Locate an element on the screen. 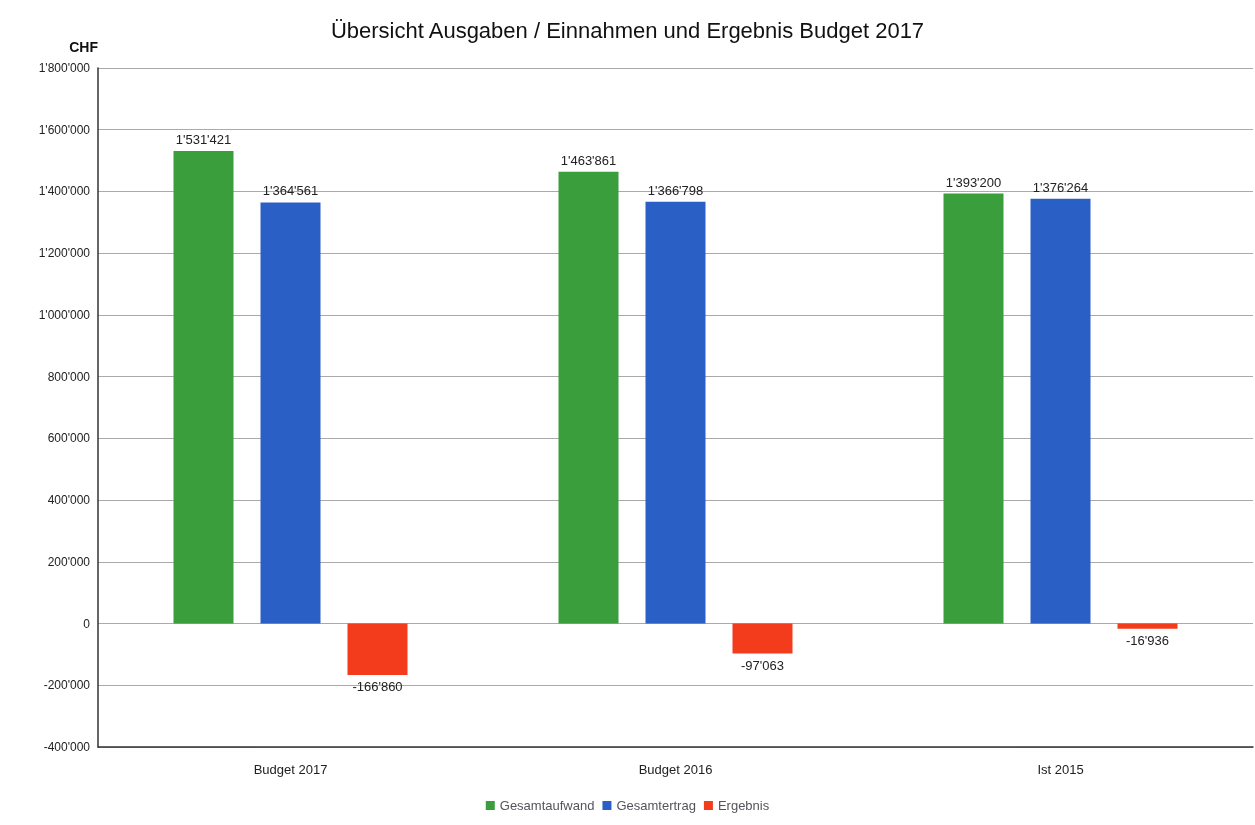 This screenshot has width=1255, height=825. data-label: 1'531'421 is located at coordinates (203, 139).